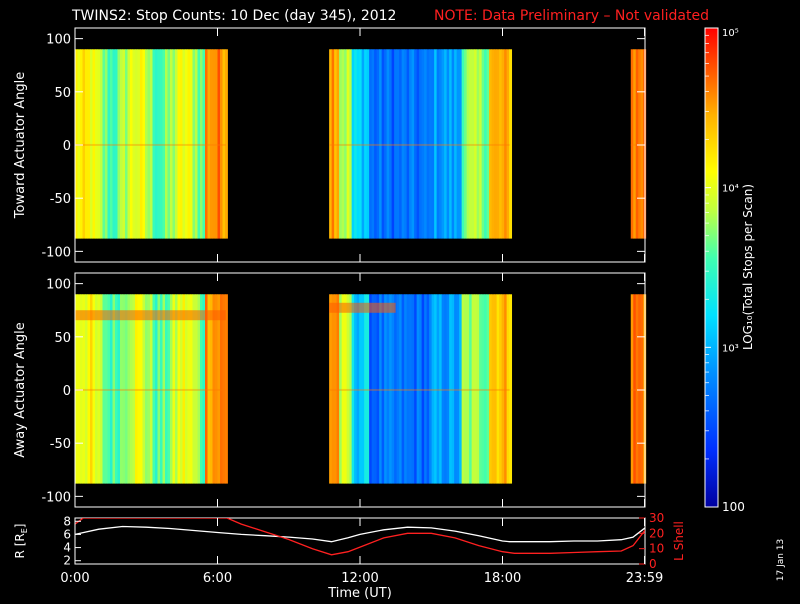  I want to click on r-y-tick-label: 4, so click(67, 548).